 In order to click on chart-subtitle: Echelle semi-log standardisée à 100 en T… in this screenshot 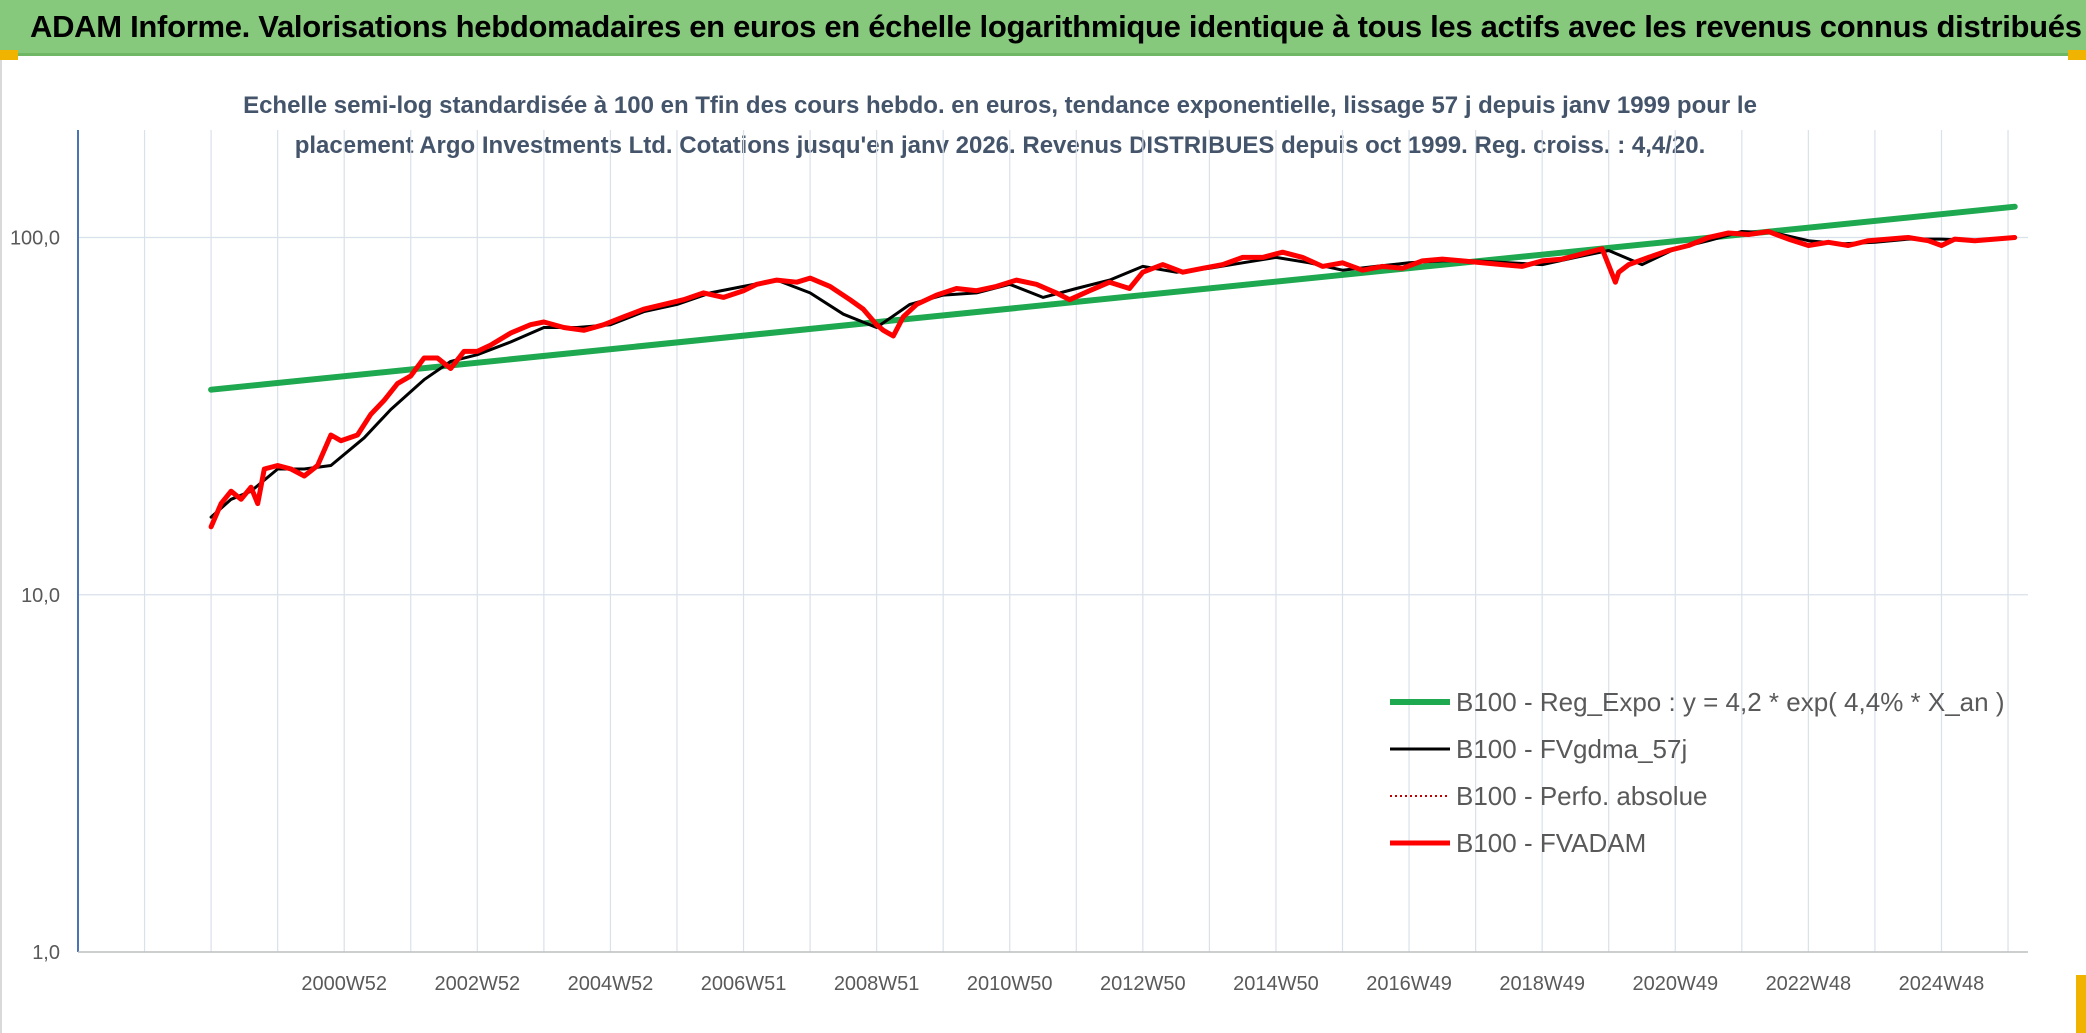, I will do `click(1000, 126)`.